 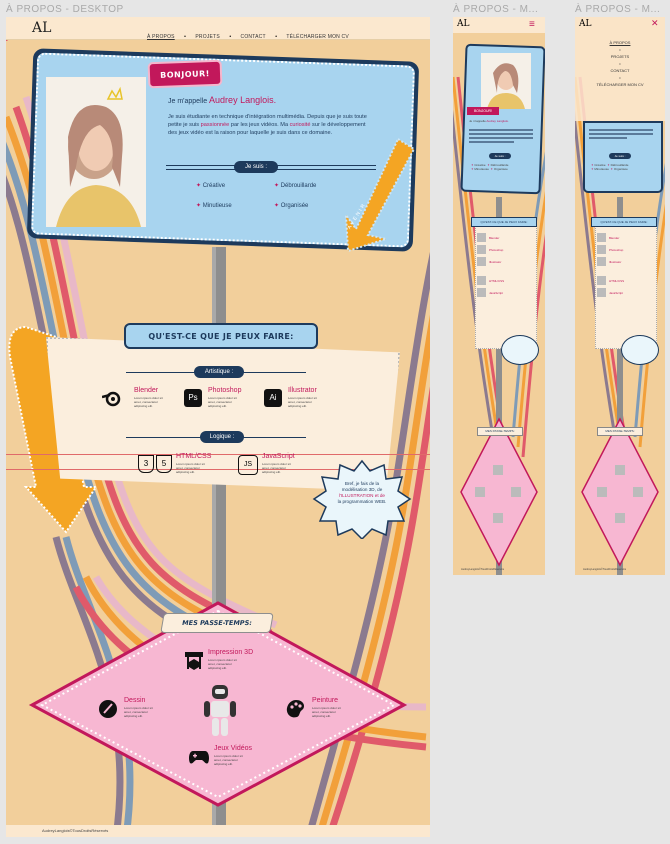 What do you see at coordinates (96, 152) in the screenshot?
I see `portrait-illustration` at bounding box center [96, 152].